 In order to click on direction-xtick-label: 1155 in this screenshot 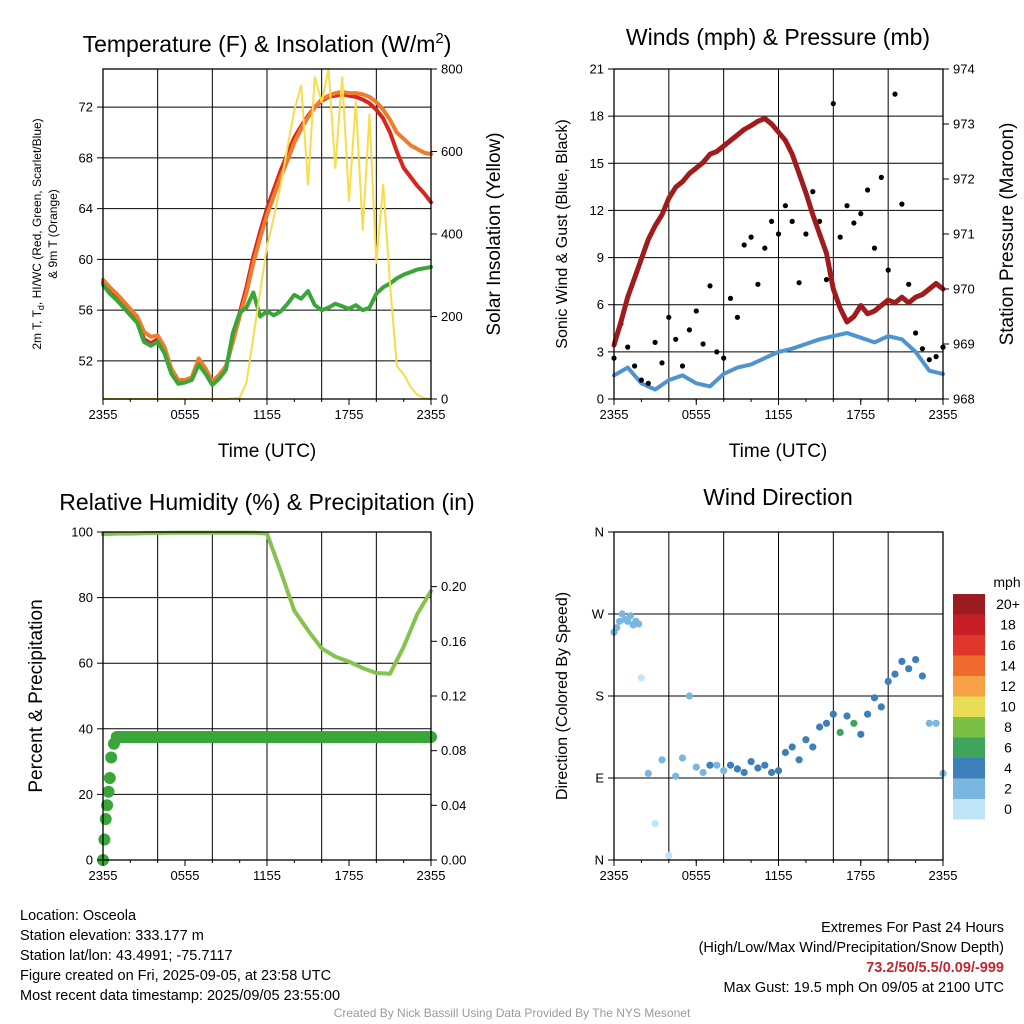, I will do `click(779, 875)`.